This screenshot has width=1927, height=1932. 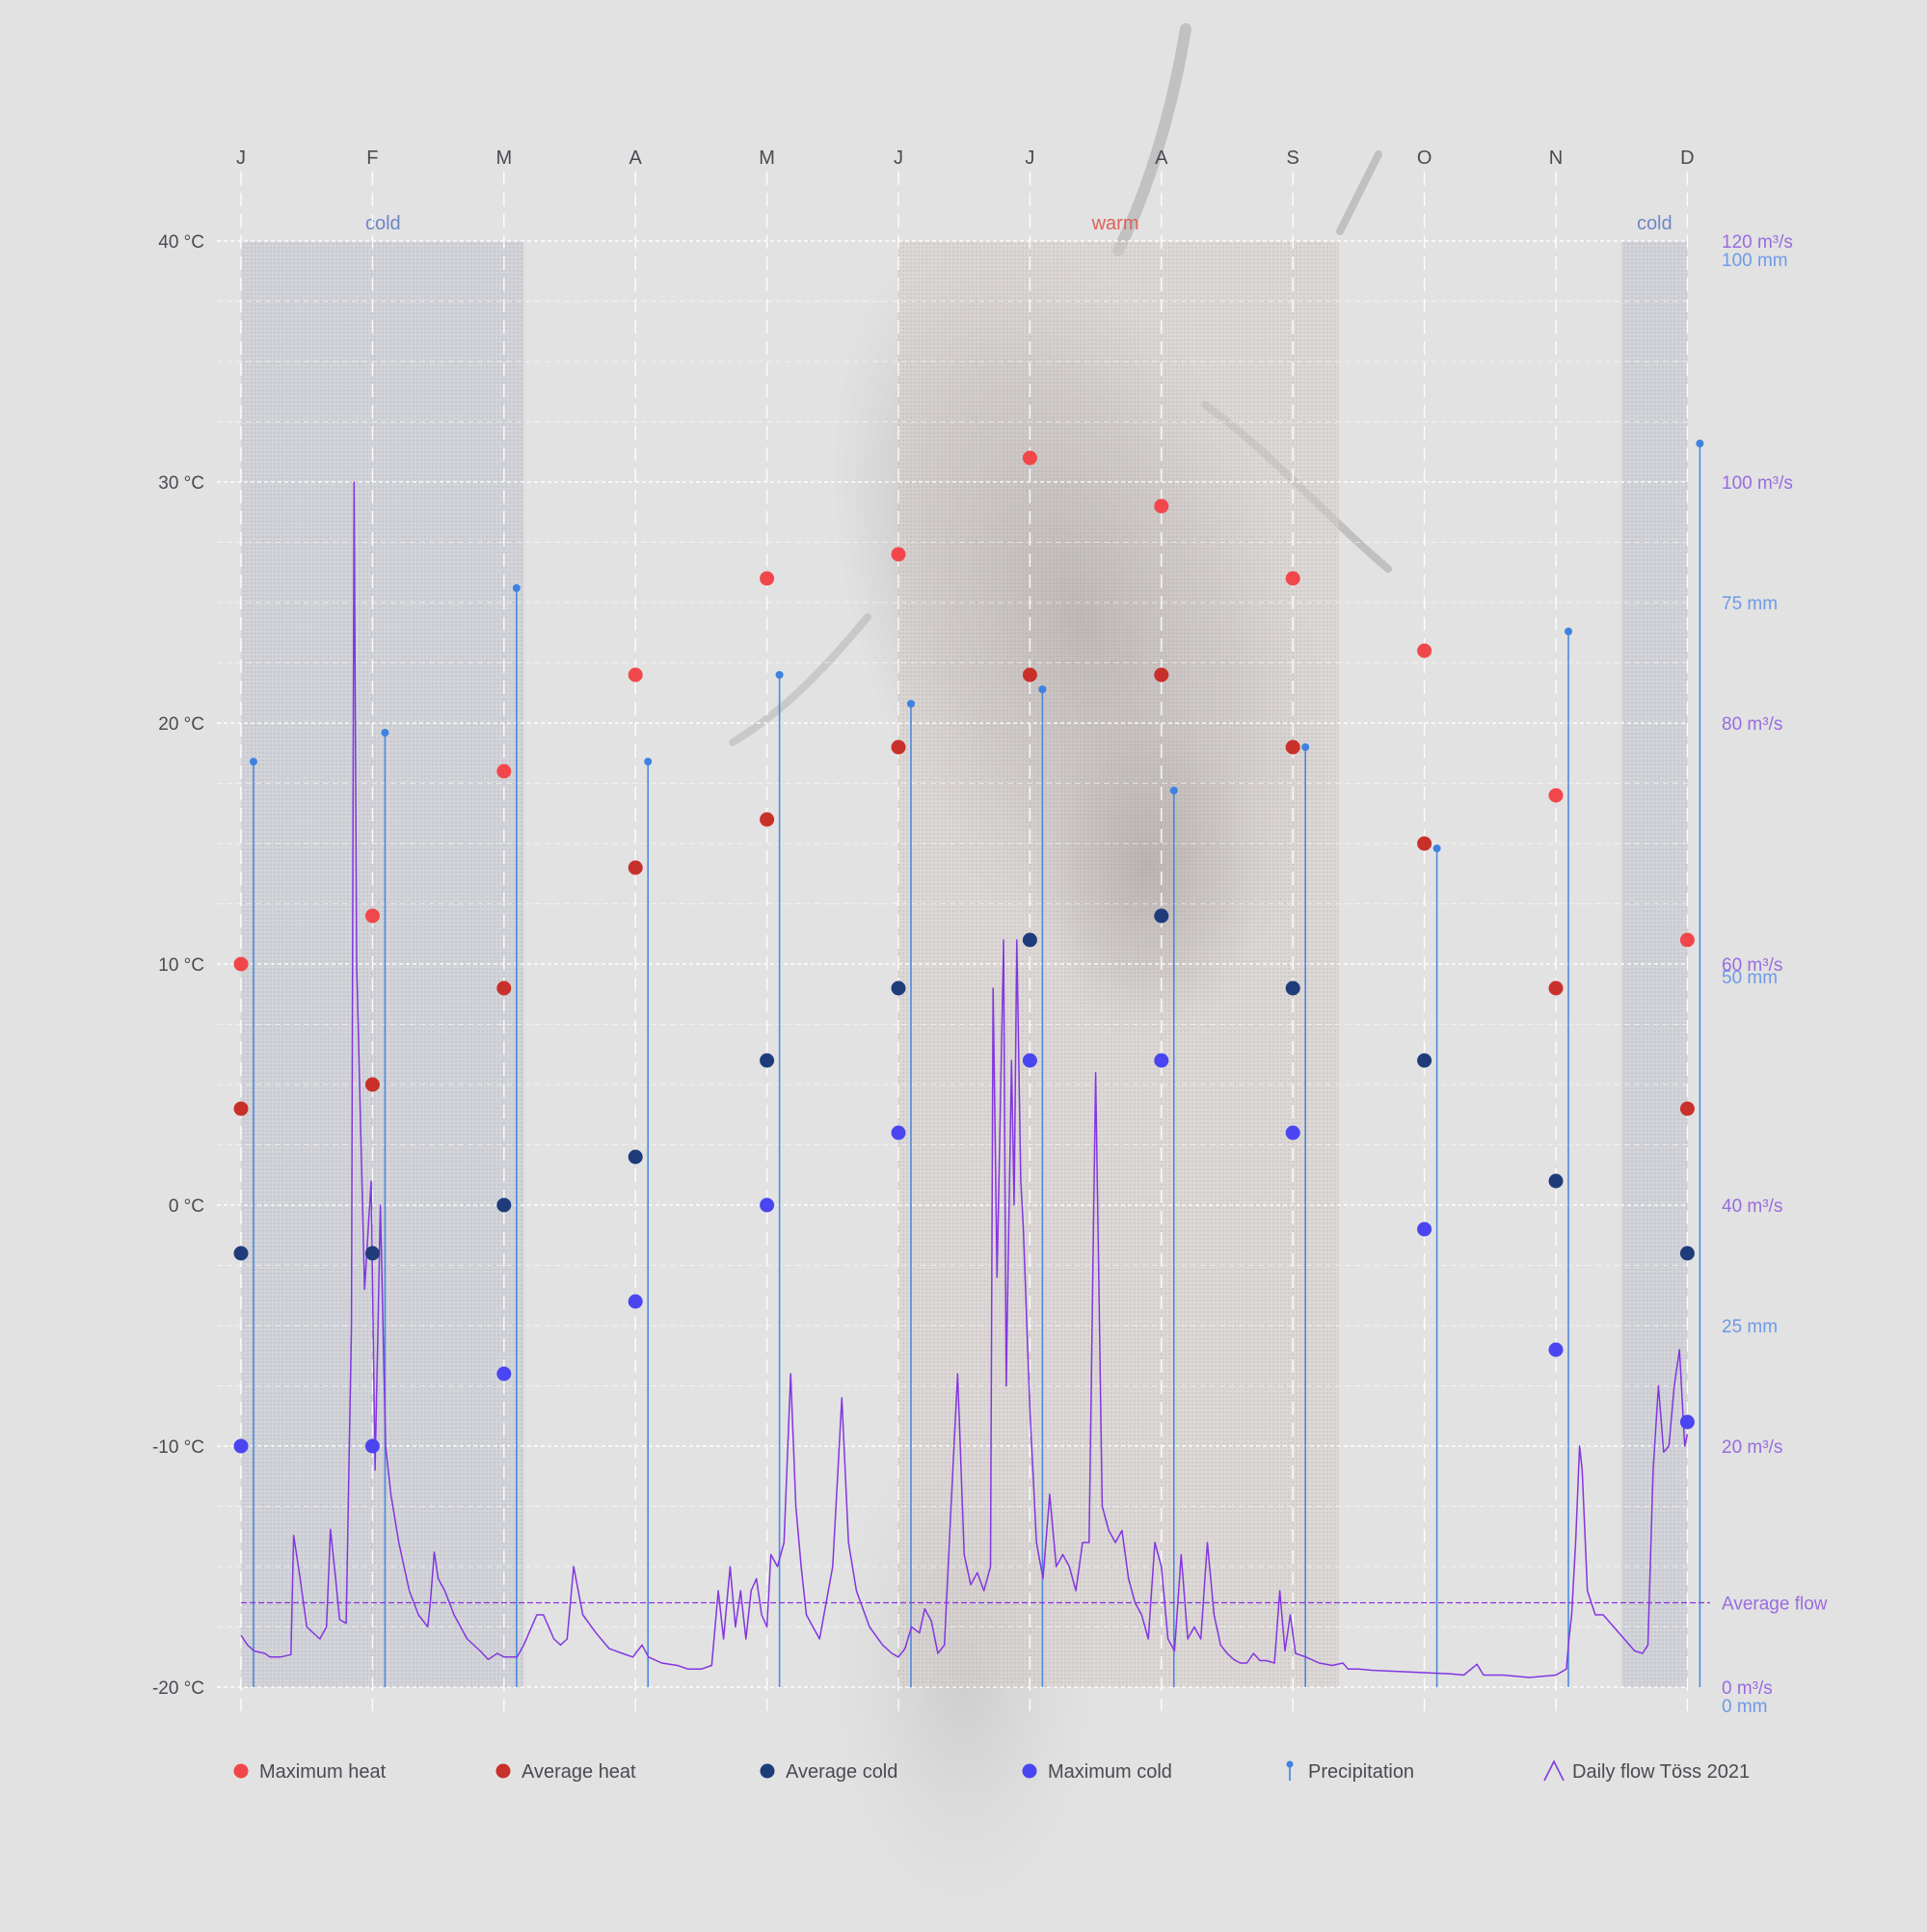 What do you see at coordinates (1757, 484) in the screenshot?
I see `flow-tick-label: 100 m³/s` at bounding box center [1757, 484].